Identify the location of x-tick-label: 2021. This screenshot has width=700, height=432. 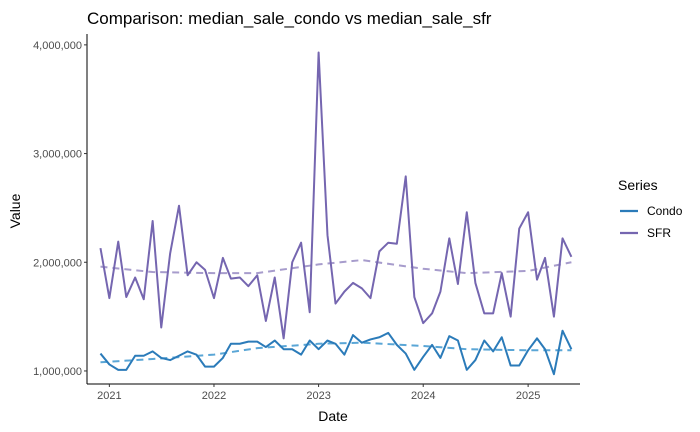
(109, 396).